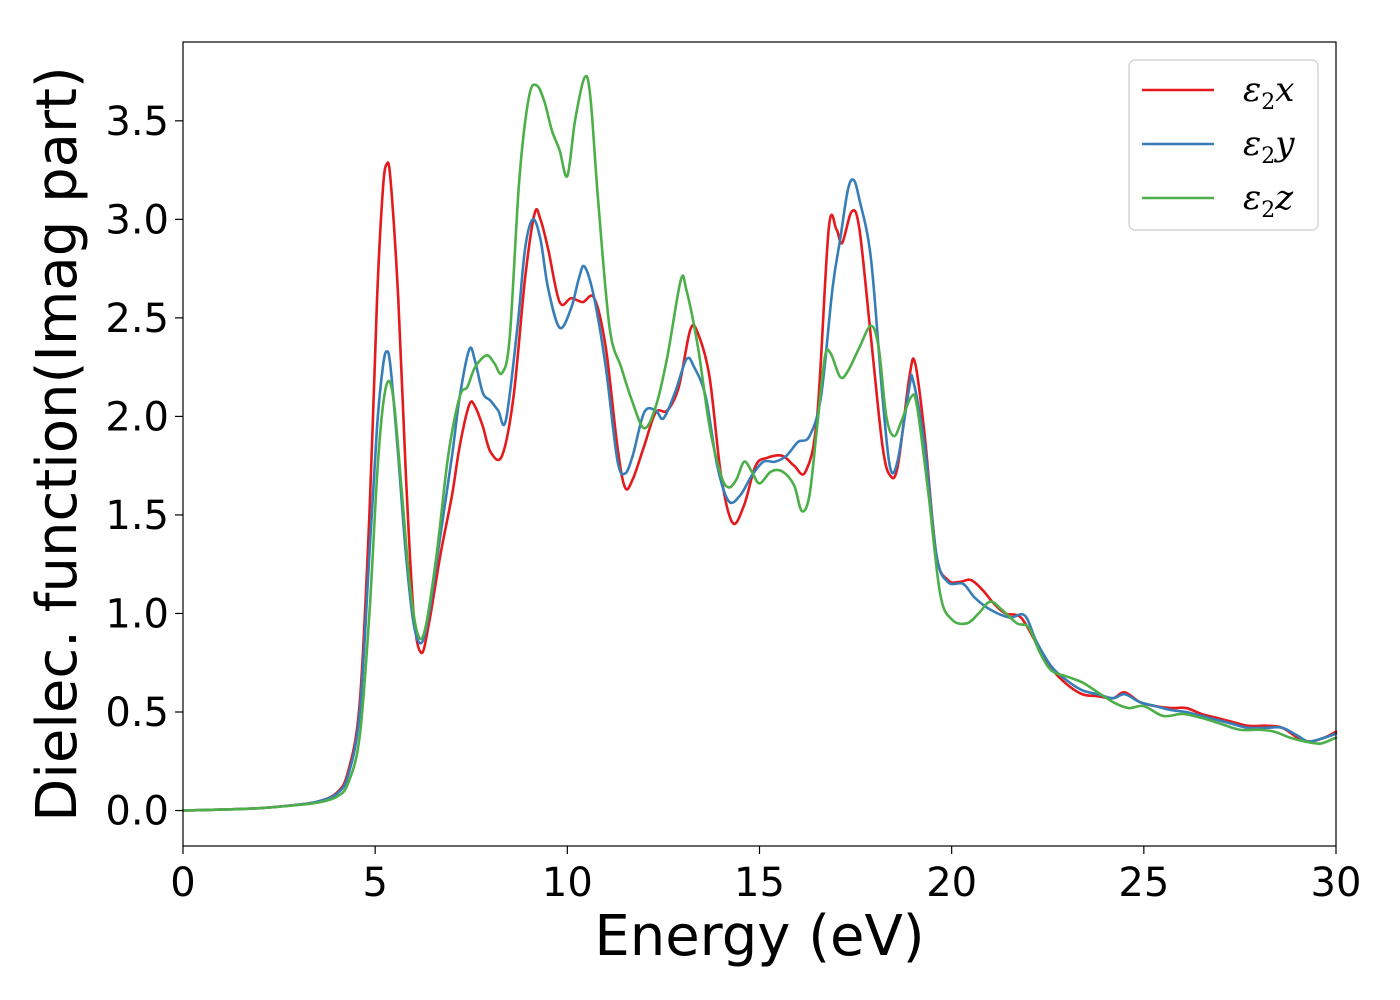  What do you see at coordinates (759, 883) in the screenshot?
I see `x-tick-label: 15` at bounding box center [759, 883].